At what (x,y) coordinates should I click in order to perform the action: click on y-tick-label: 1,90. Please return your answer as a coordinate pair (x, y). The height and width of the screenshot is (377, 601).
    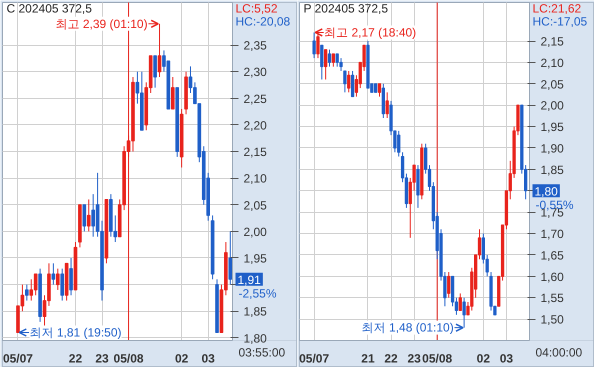
    Looking at the image, I should click on (552, 148).